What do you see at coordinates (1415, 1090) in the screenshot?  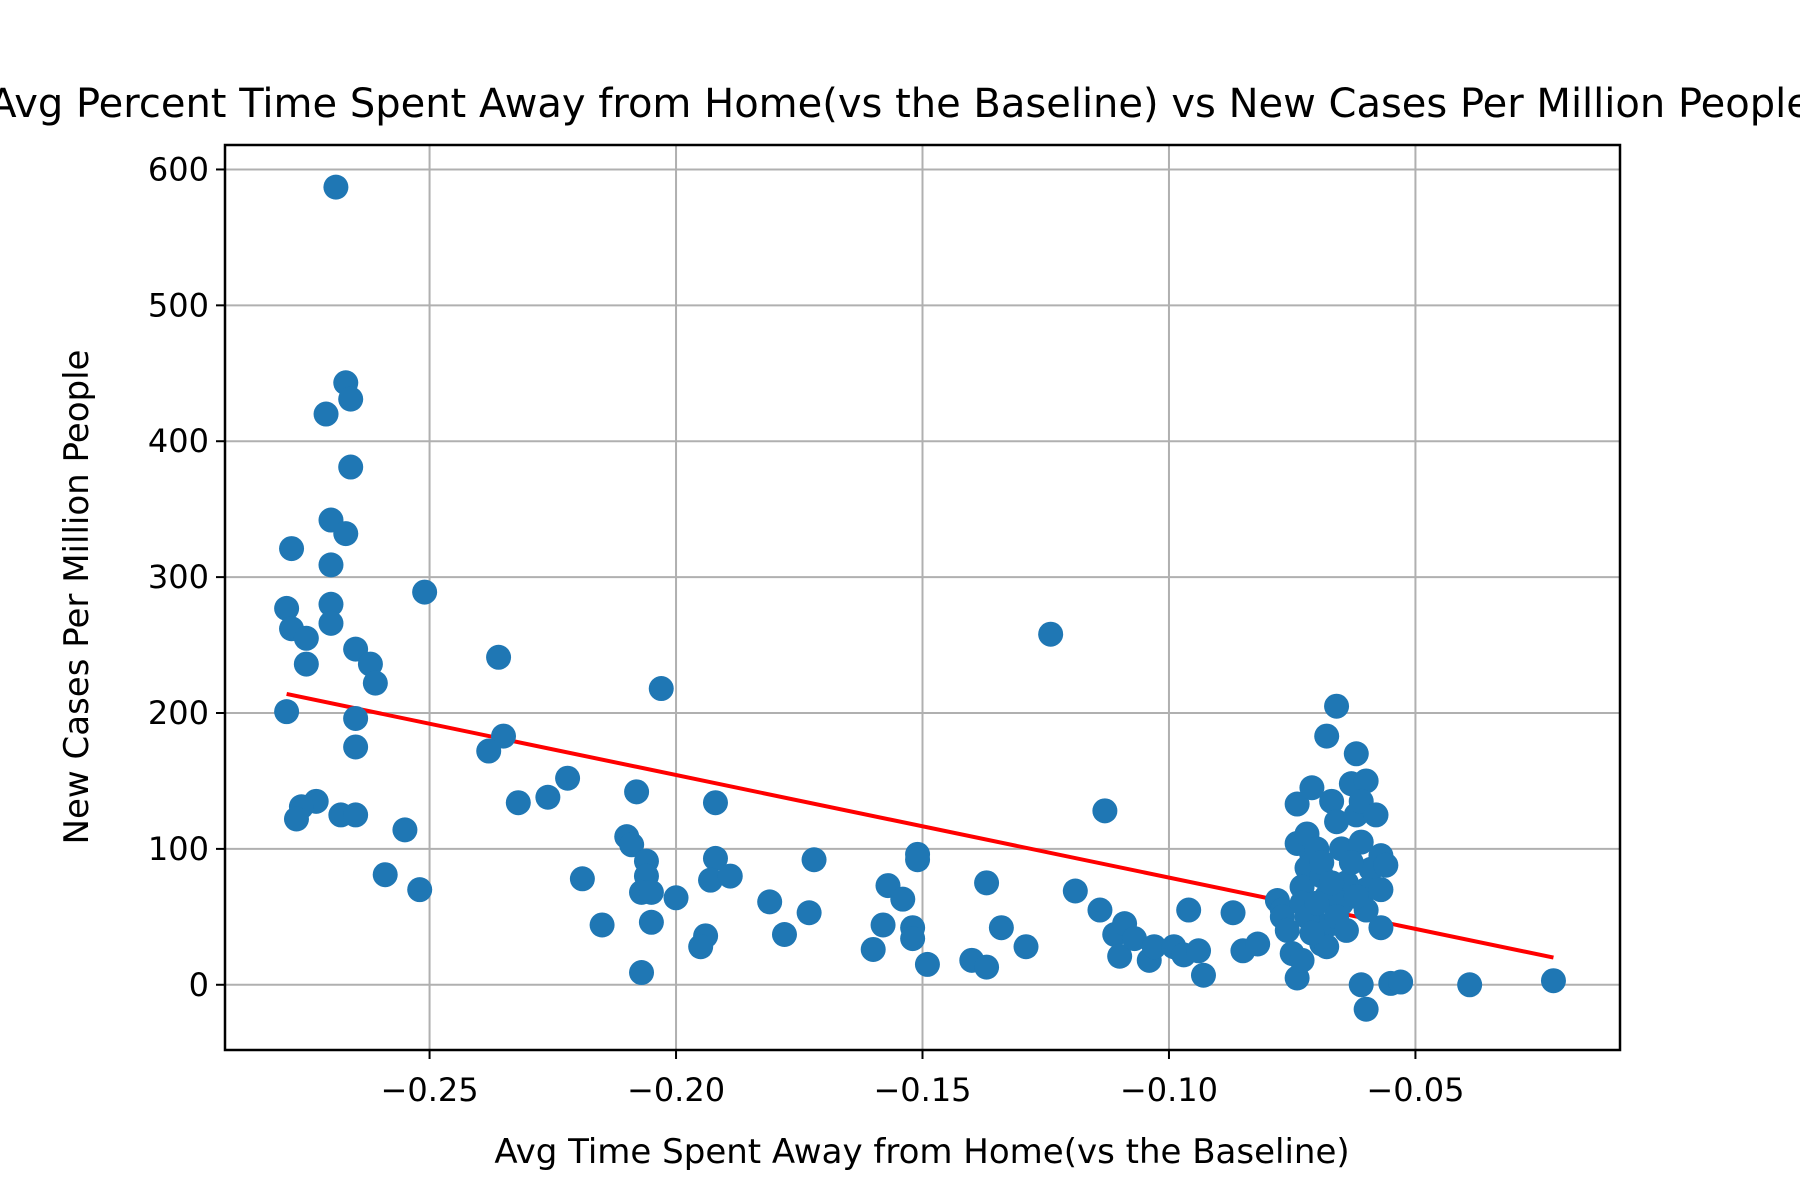 I see `x-tick-label: −0.05` at bounding box center [1415, 1090].